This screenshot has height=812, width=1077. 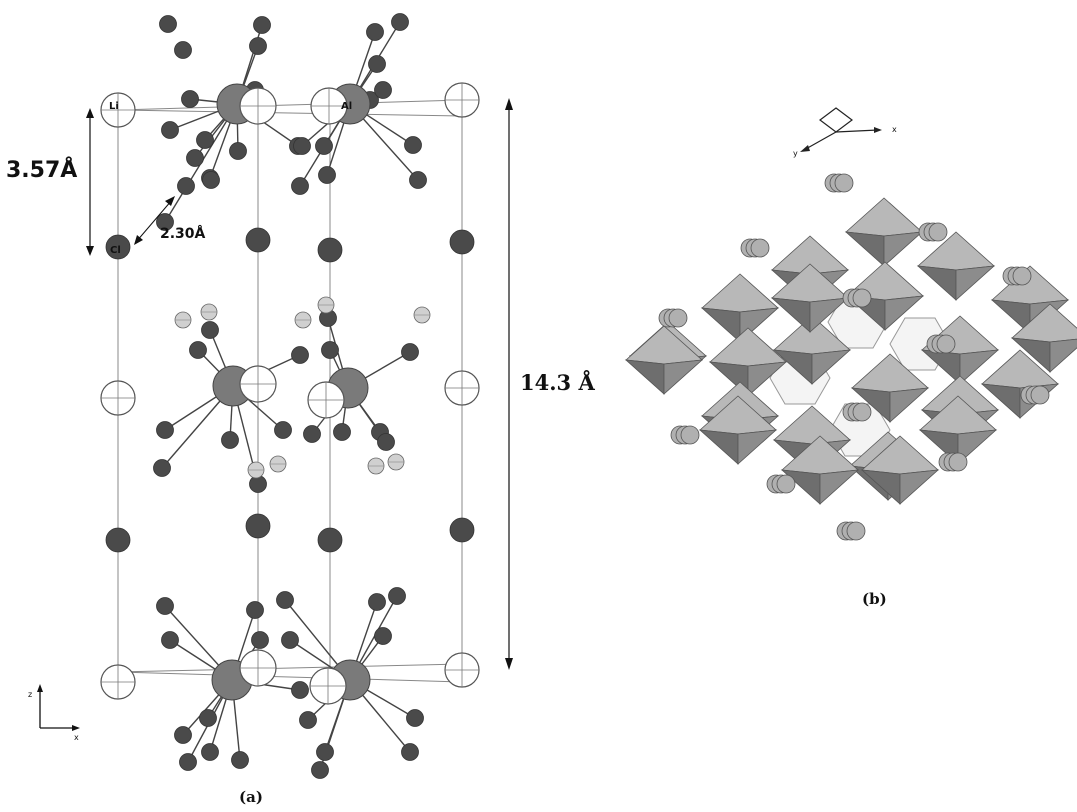 What do you see at coordinates (154, 221) in the screenshot?
I see `bond-length-arrow` at bounding box center [154, 221].